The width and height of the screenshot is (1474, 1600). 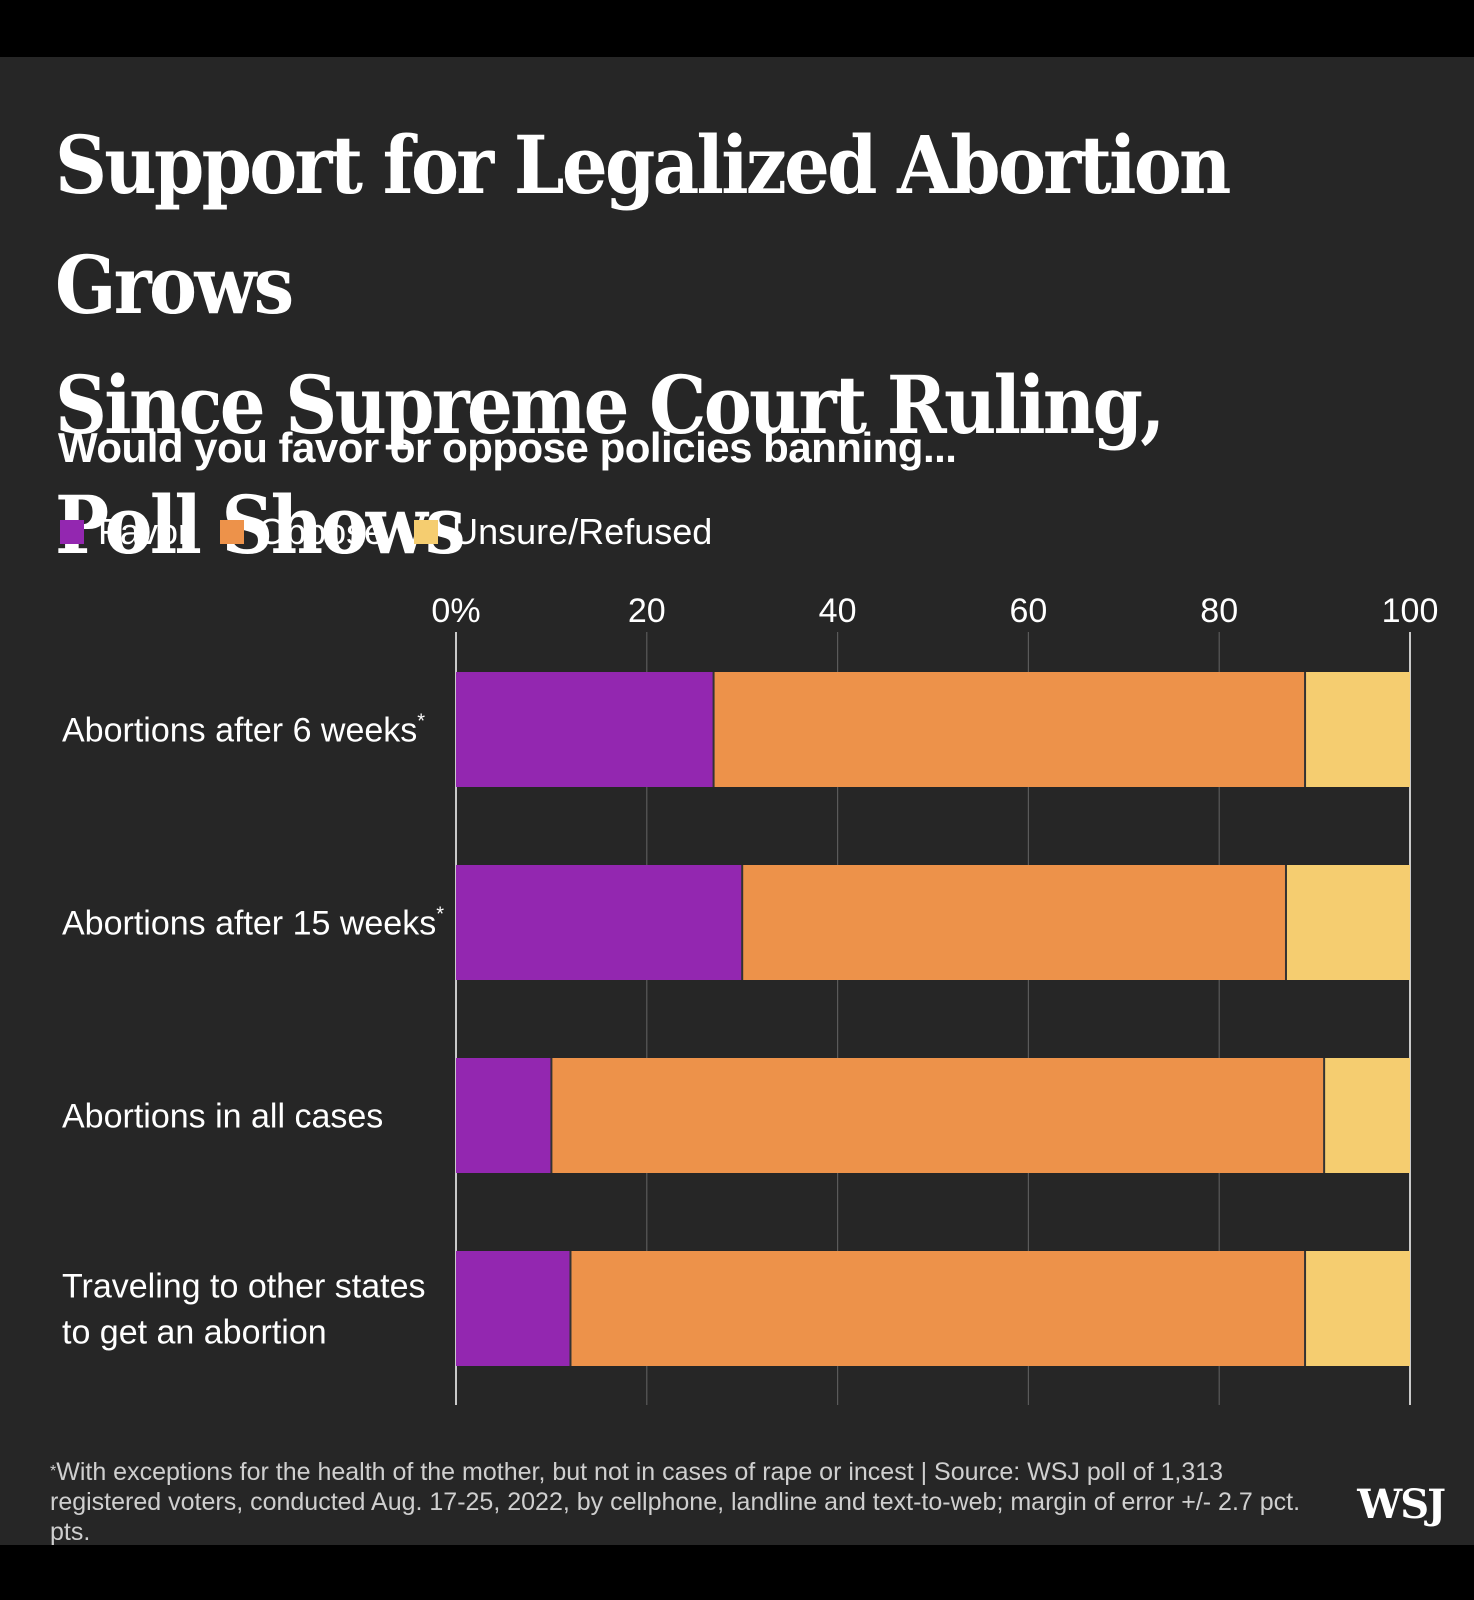 I want to click on legend-label-favor: Favor, so click(x=144, y=531).